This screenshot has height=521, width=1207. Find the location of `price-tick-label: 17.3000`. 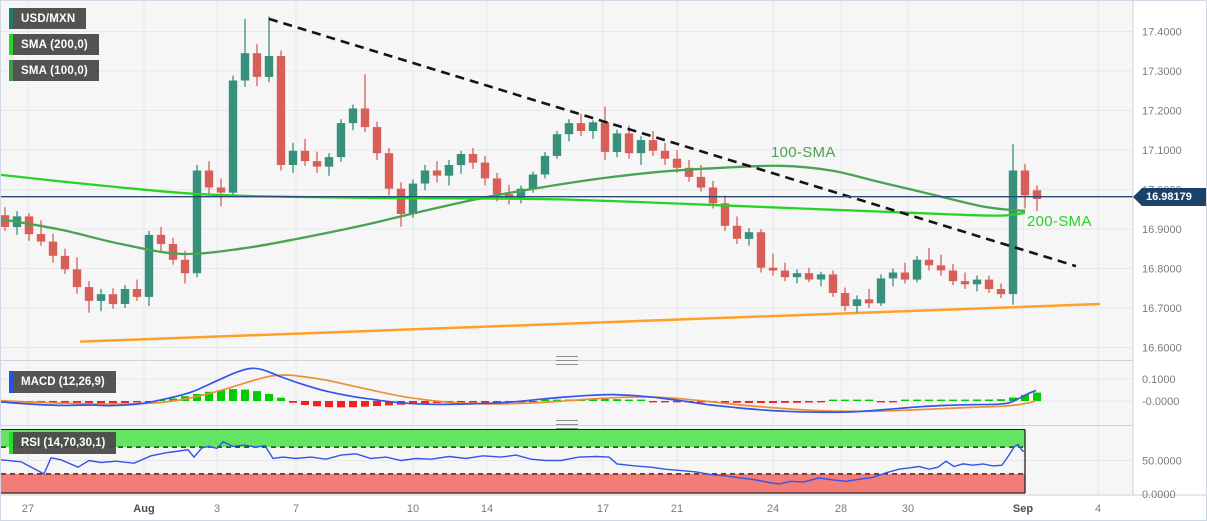

price-tick-label: 17.3000 is located at coordinates (1162, 72).